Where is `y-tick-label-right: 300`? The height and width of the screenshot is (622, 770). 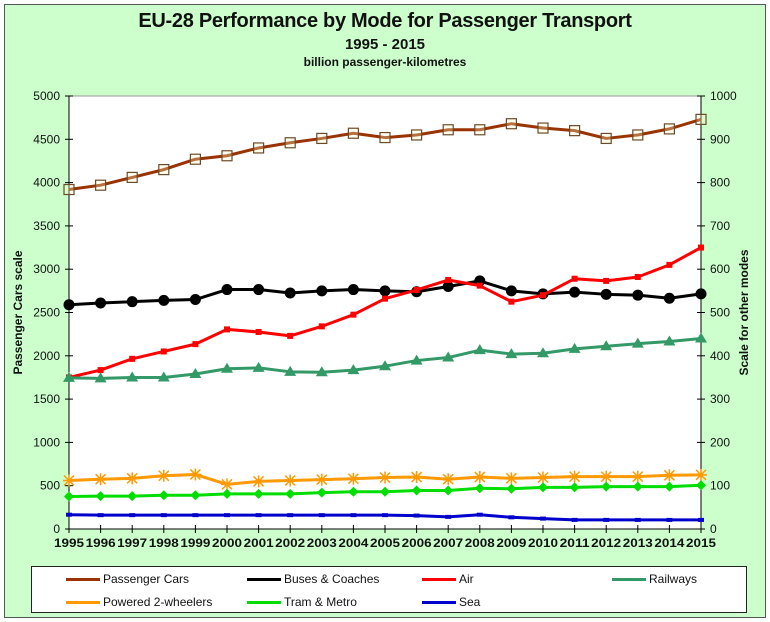 y-tick-label-right: 300 is located at coordinates (720, 399).